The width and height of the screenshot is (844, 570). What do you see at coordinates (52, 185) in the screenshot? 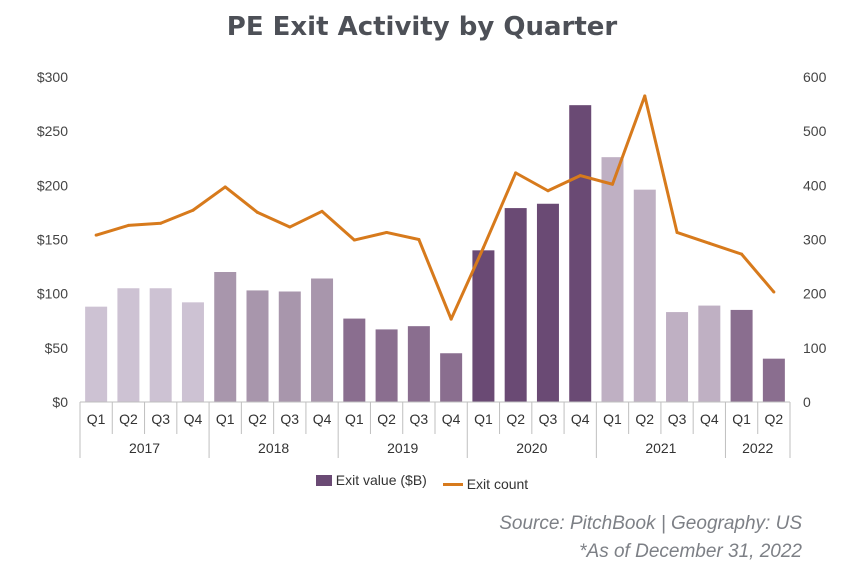
I see `y-left-tick-label: $200` at bounding box center [52, 185].